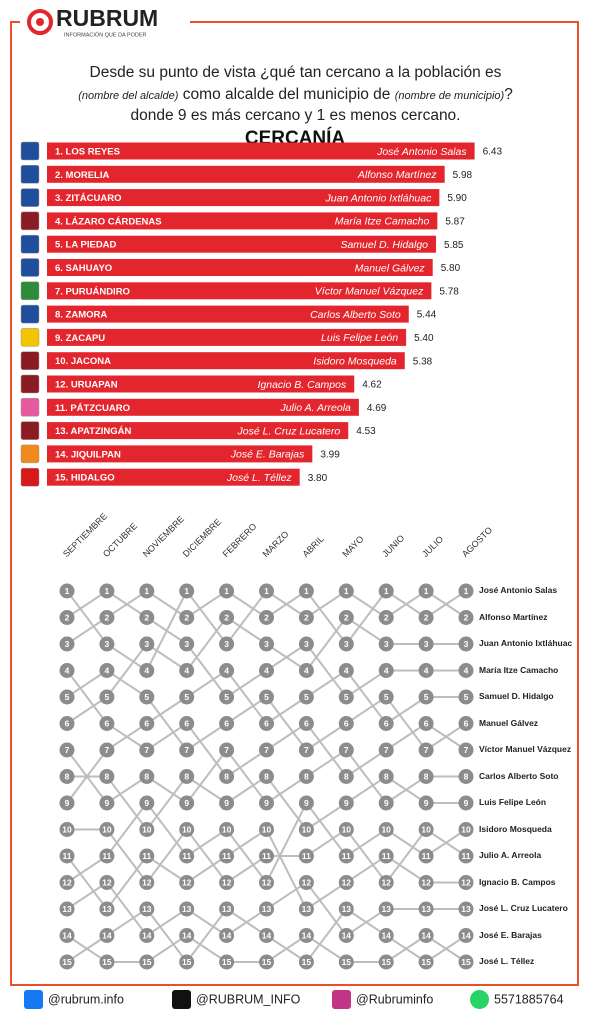 Image resolution: width=591 pixels, height=1024 pixels. I want to click on bar-category: 15. HIDALGO, so click(85, 478).